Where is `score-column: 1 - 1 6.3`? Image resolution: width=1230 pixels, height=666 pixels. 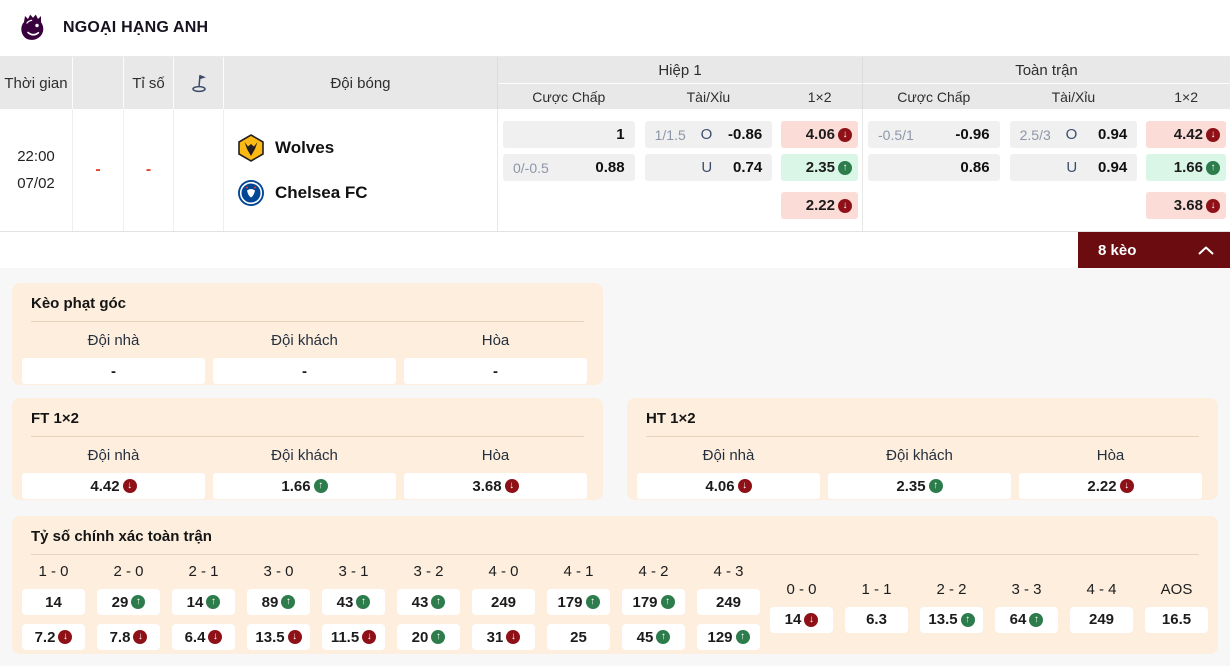 score-column: 1 - 1 6.3 is located at coordinates (876, 607).